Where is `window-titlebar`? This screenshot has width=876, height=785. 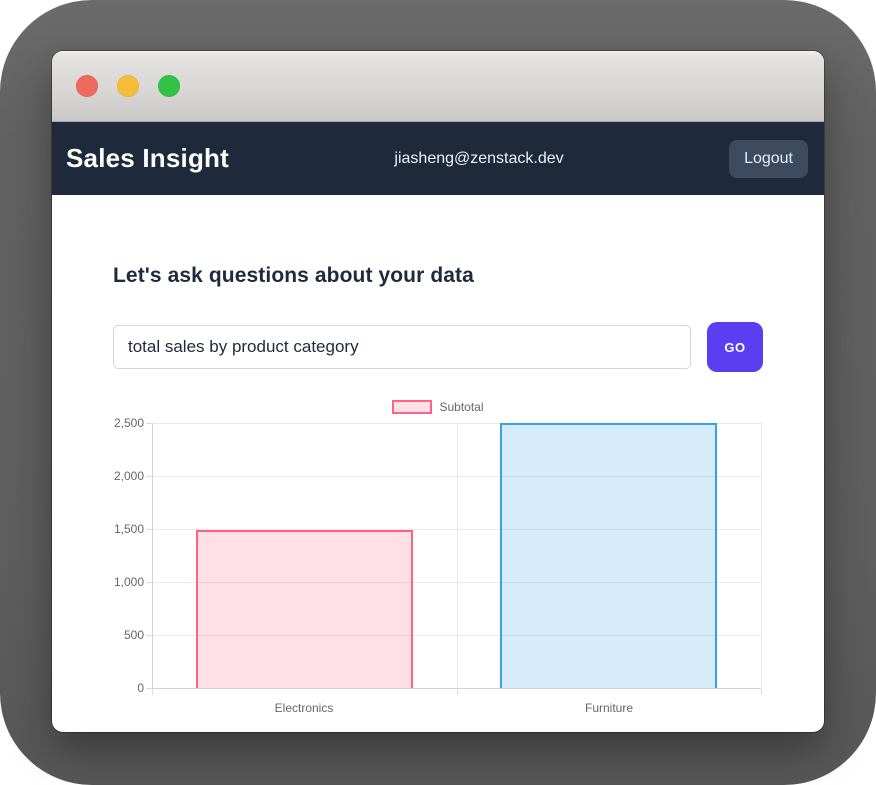 window-titlebar is located at coordinates (438, 86).